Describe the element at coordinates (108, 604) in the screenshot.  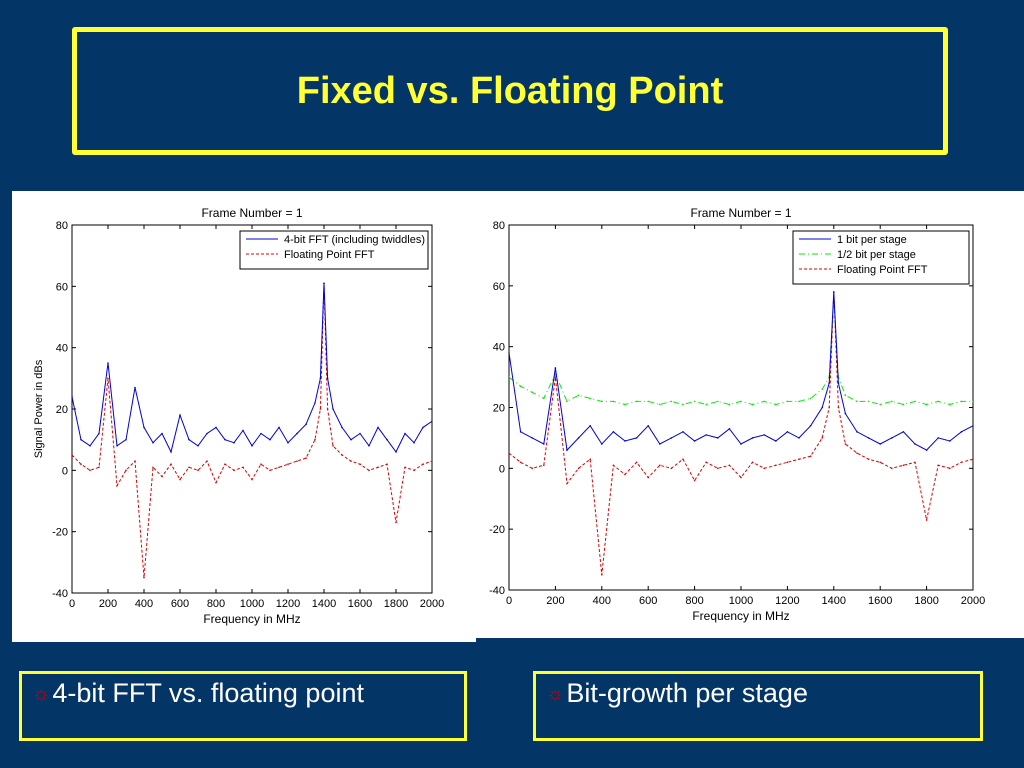
I see `x-tick-label: 200` at that location.